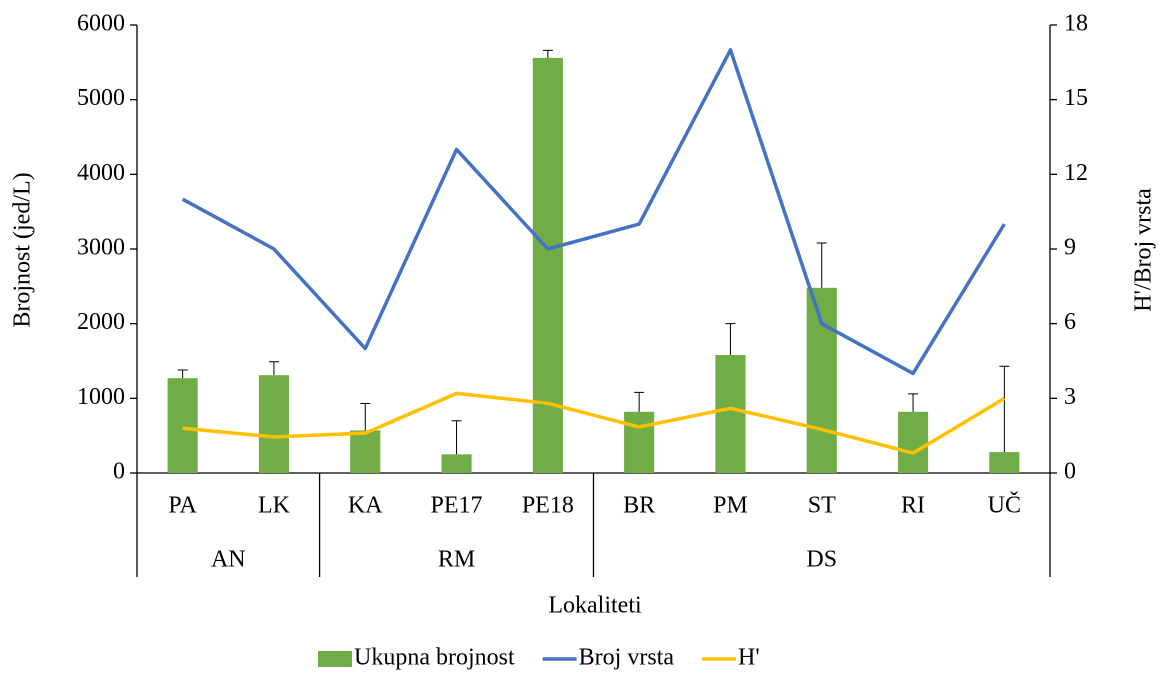 This screenshot has width=1162, height=673. Describe the element at coordinates (101, 322) in the screenshot. I see `y-tick-label: 2000` at that location.